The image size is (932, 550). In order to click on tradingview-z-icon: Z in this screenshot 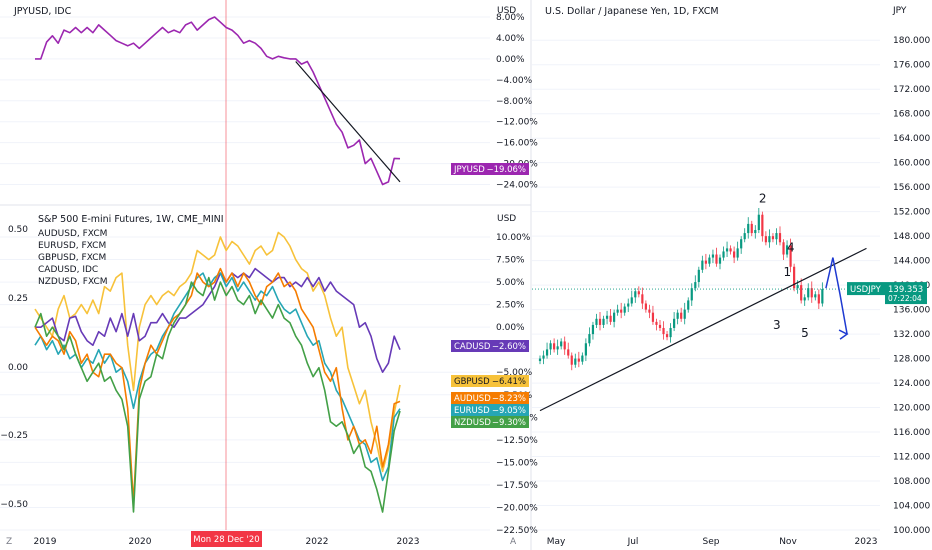, I will do `click(9, 542)`.